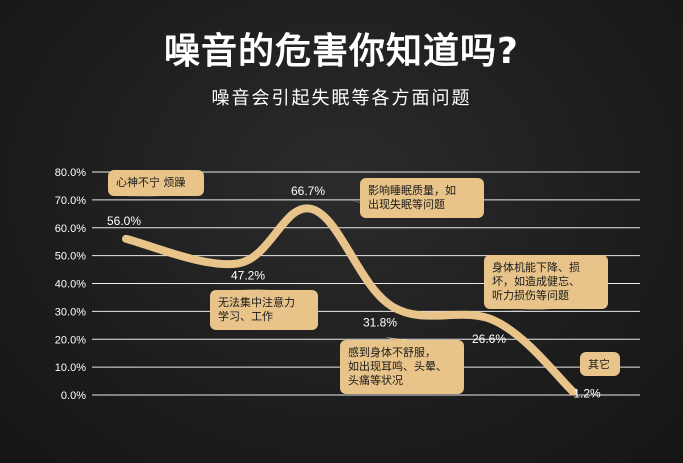 This screenshot has height=463, width=683. I want to click on y-tick-label: 60.0%, so click(70, 229).